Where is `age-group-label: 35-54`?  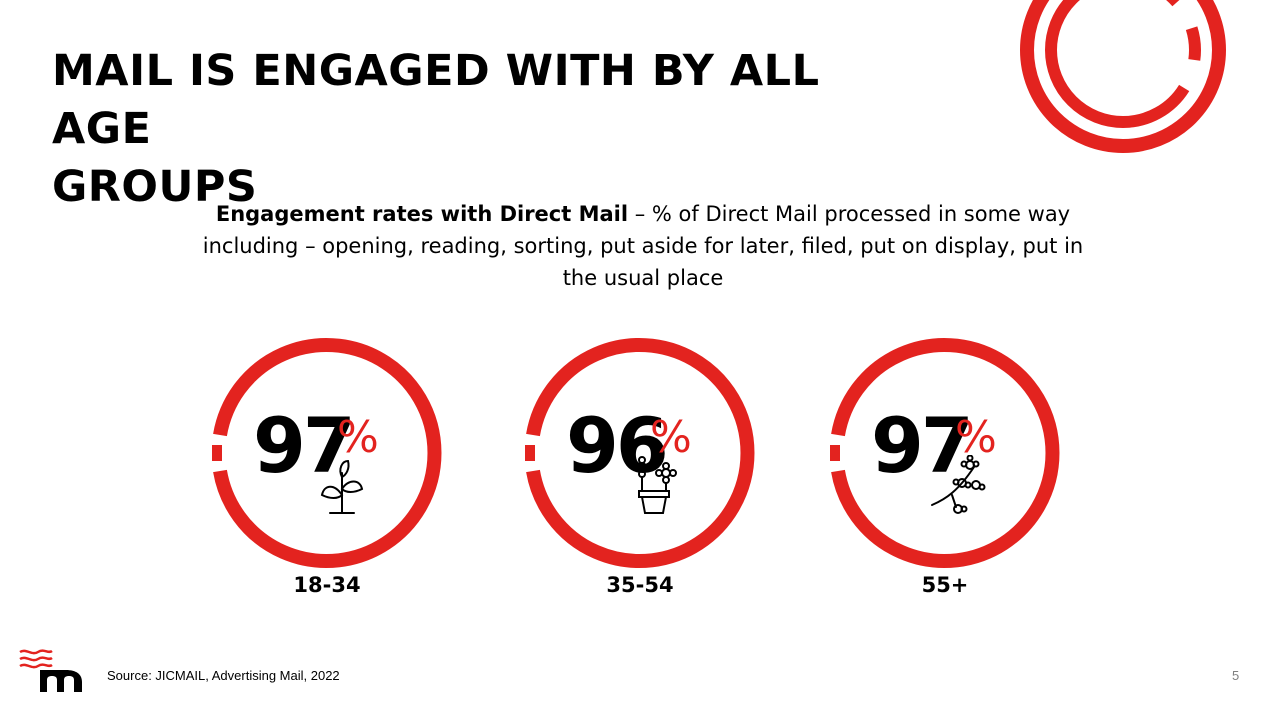
age-group-label: 35-54 is located at coordinates (640, 585).